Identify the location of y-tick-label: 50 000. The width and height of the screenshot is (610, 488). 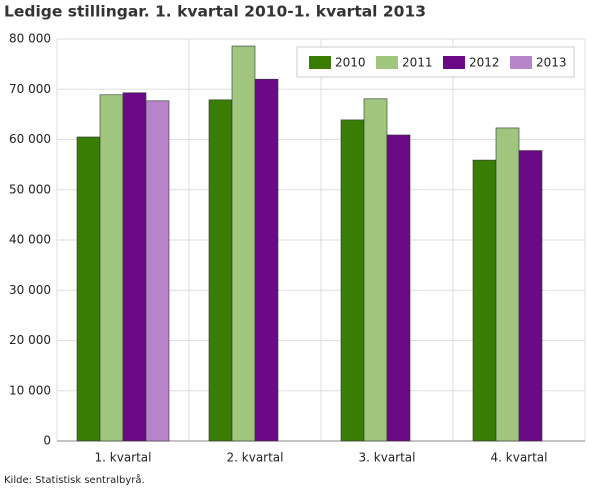
(30, 189).